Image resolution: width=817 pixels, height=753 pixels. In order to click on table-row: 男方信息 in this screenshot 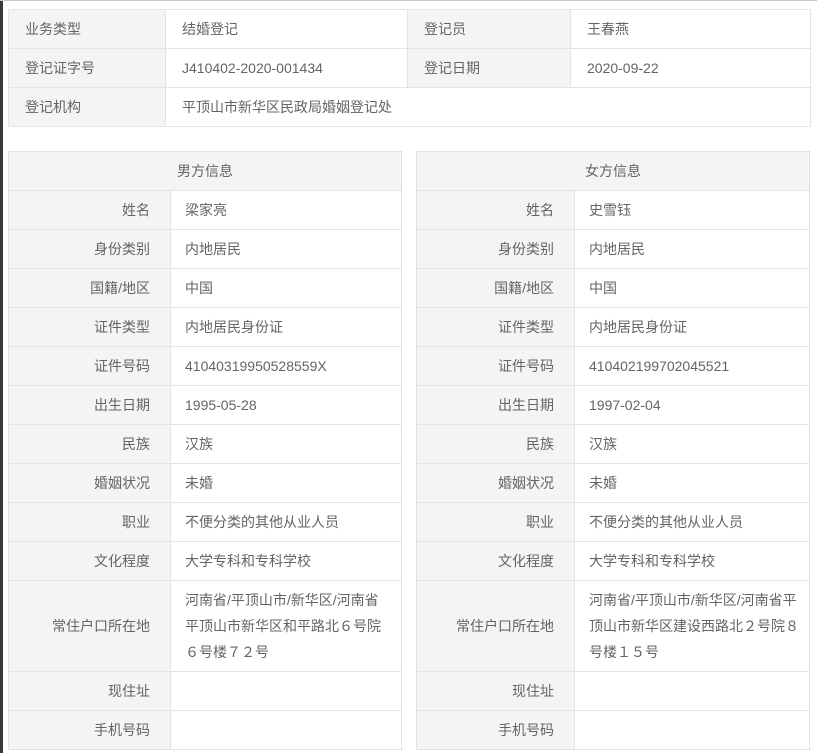, I will do `click(205, 171)`.